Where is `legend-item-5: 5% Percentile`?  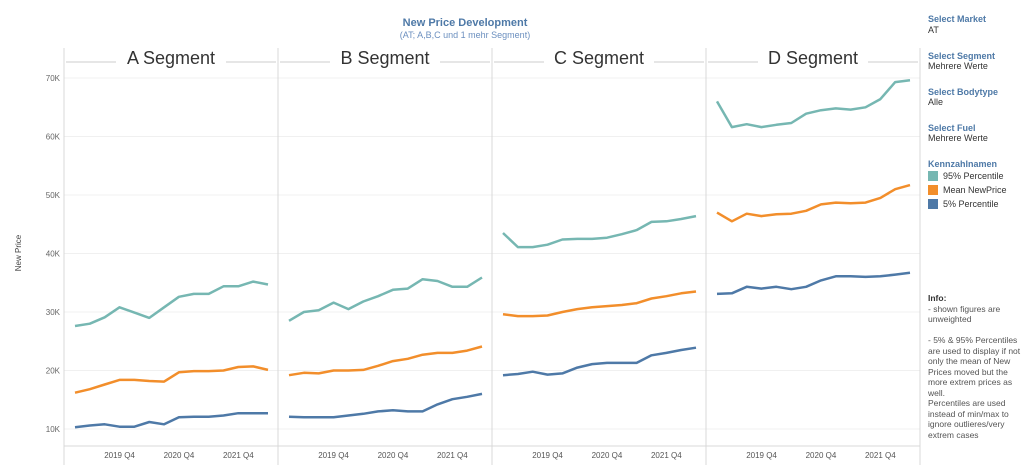
legend-item-5: 5% Percentile is located at coordinates (963, 204).